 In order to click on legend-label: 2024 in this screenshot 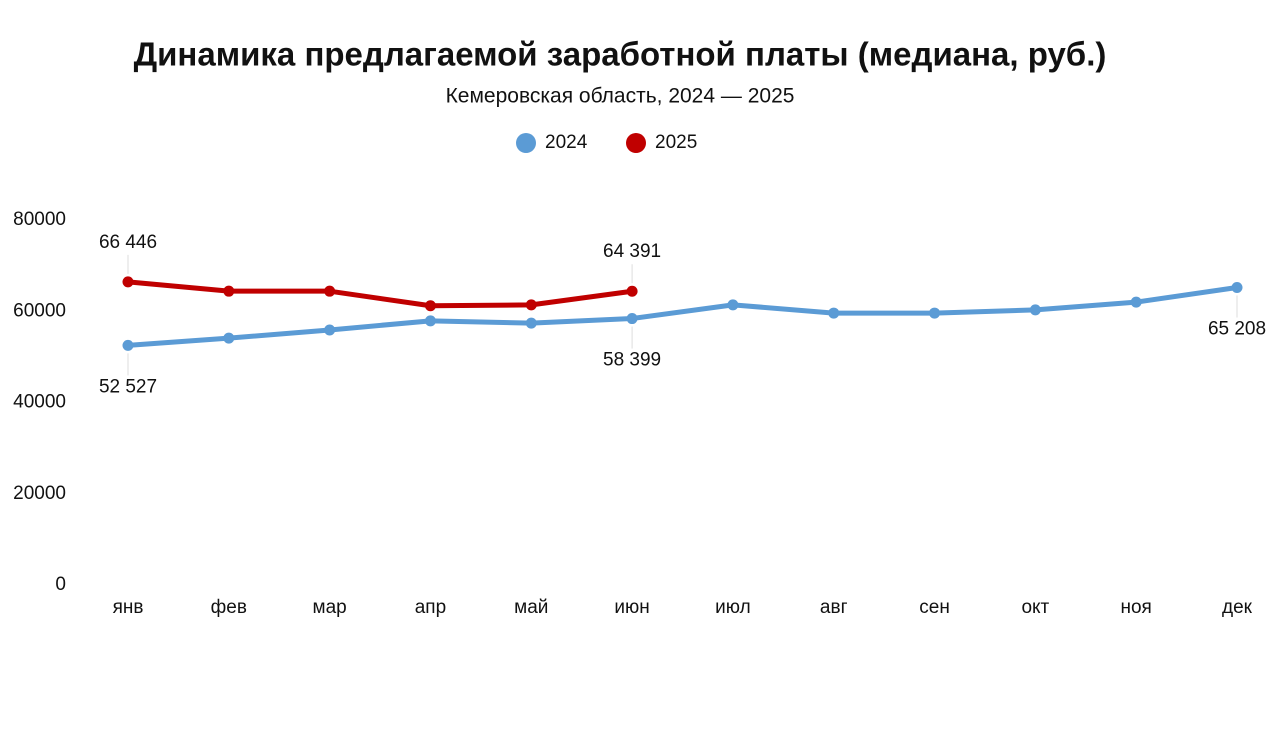, I will do `click(566, 142)`.